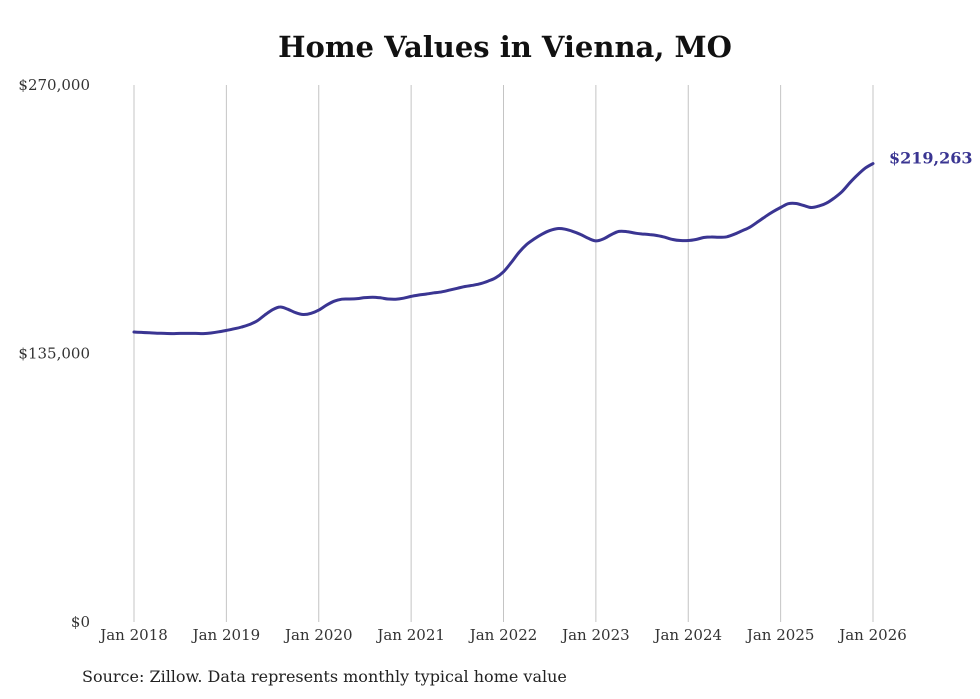 The image size is (980, 699). Describe the element at coordinates (687, 635) in the screenshot. I see `x-tick-label: Jan 2024` at that location.